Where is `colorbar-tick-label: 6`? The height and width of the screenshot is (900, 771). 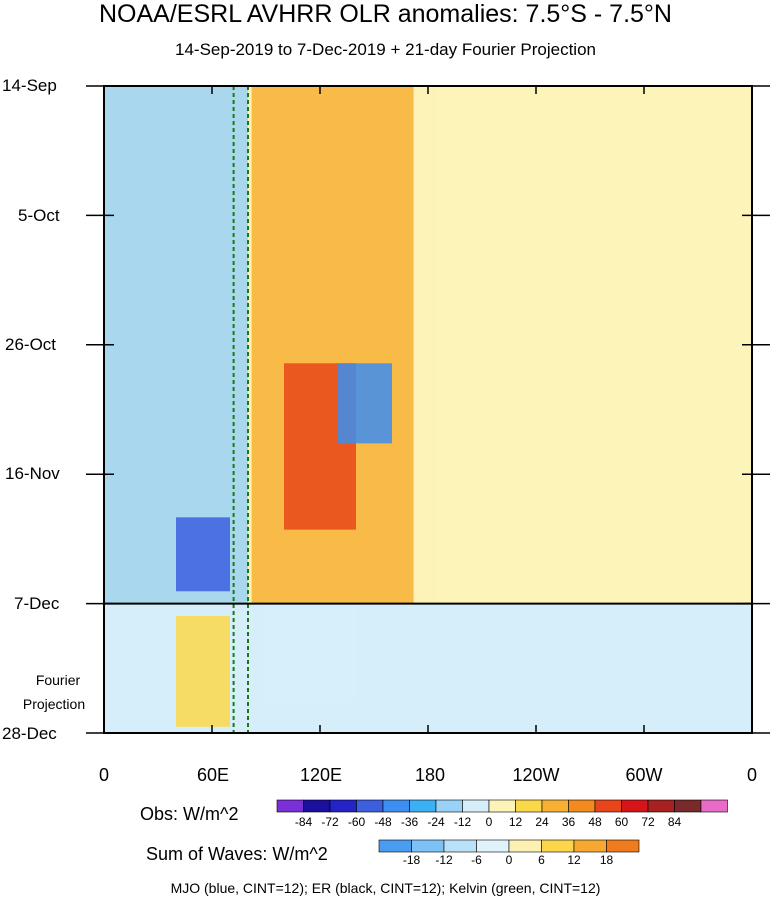 colorbar-tick-label: 6 is located at coordinates (541, 860).